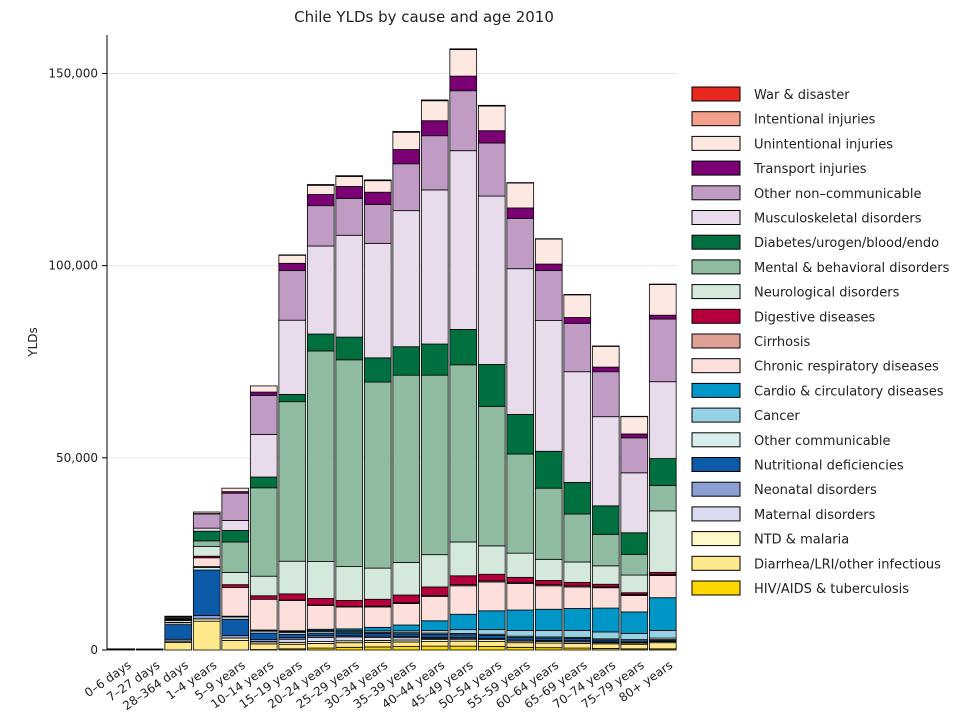  I want to click on legend-label: Other communicable, so click(822, 441).